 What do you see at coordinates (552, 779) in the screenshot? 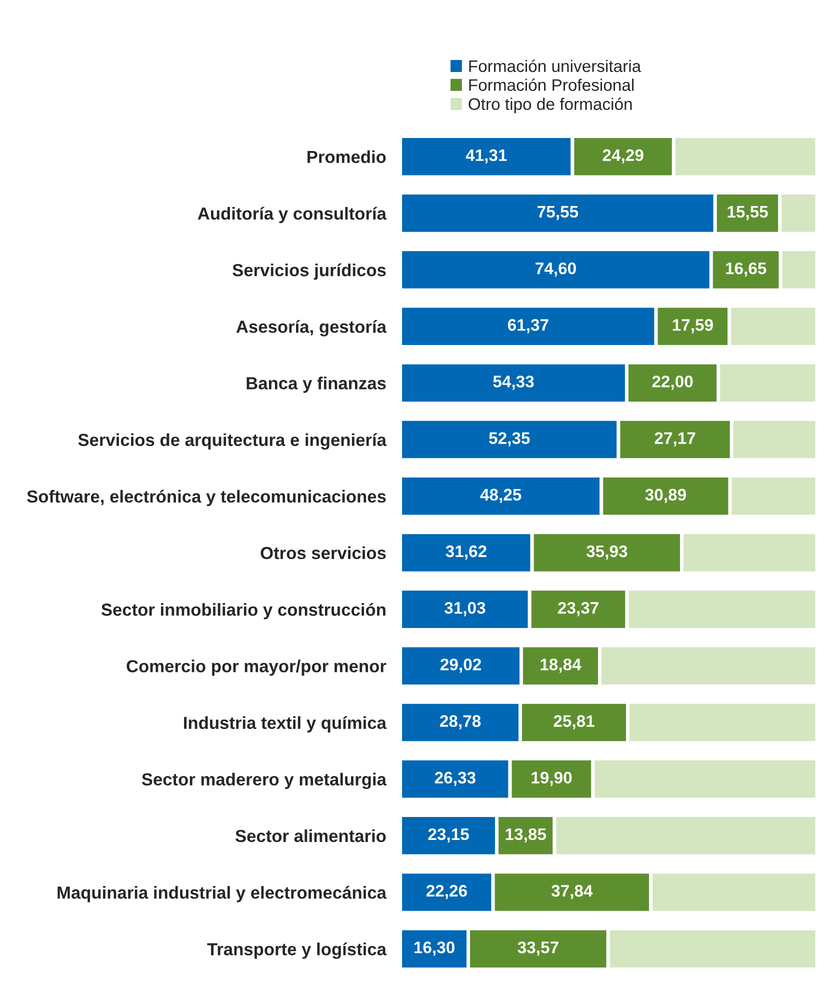
I see `data-label: 19,90` at bounding box center [552, 779].